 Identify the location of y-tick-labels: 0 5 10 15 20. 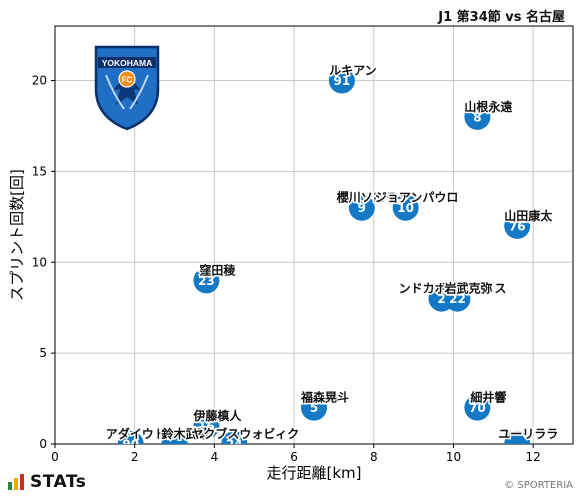
(39, 262).